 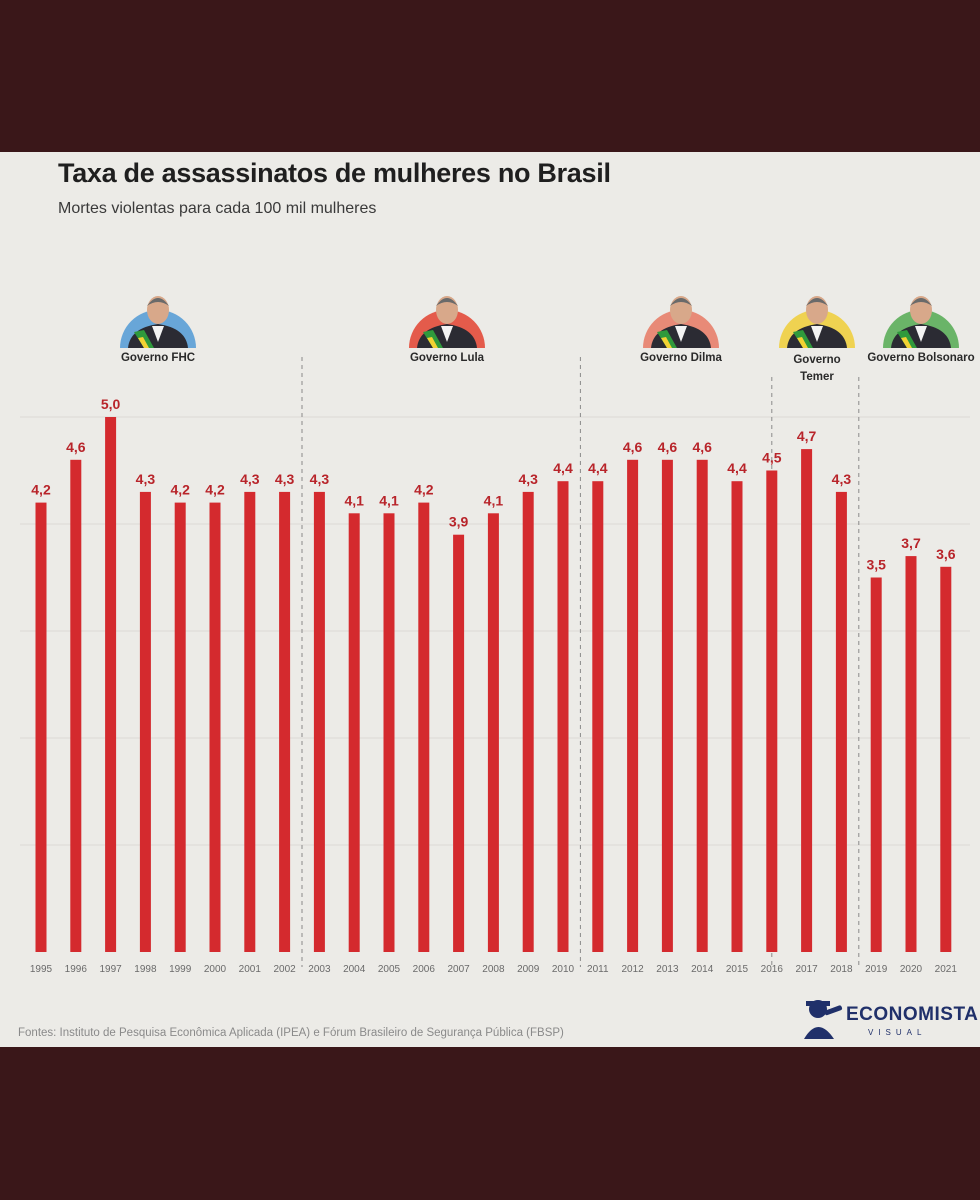 What do you see at coordinates (946, 554) in the screenshot?
I see `value-label-2021: 3,6` at bounding box center [946, 554].